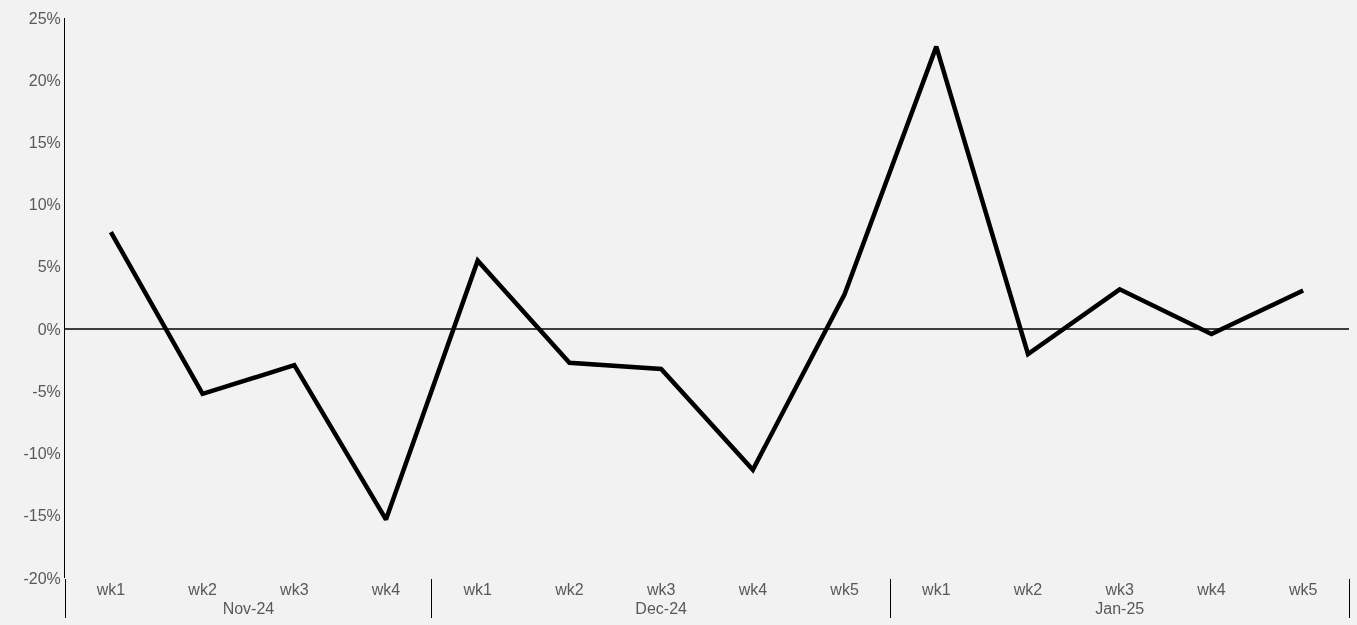 The image size is (1357, 625). What do you see at coordinates (42, 454) in the screenshot?
I see `y-tick-label: -10%` at bounding box center [42, 454].